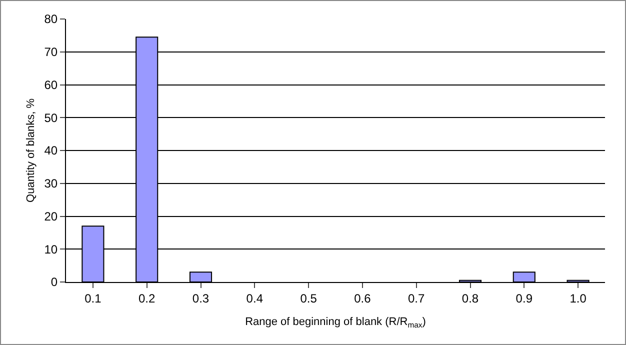 The height and width of the screenshot is (345, 626). What do you see at coordinates (255, 298) in the screenshot?
I see `x-tick-label: 0.4` at bounding box center [255, 298].